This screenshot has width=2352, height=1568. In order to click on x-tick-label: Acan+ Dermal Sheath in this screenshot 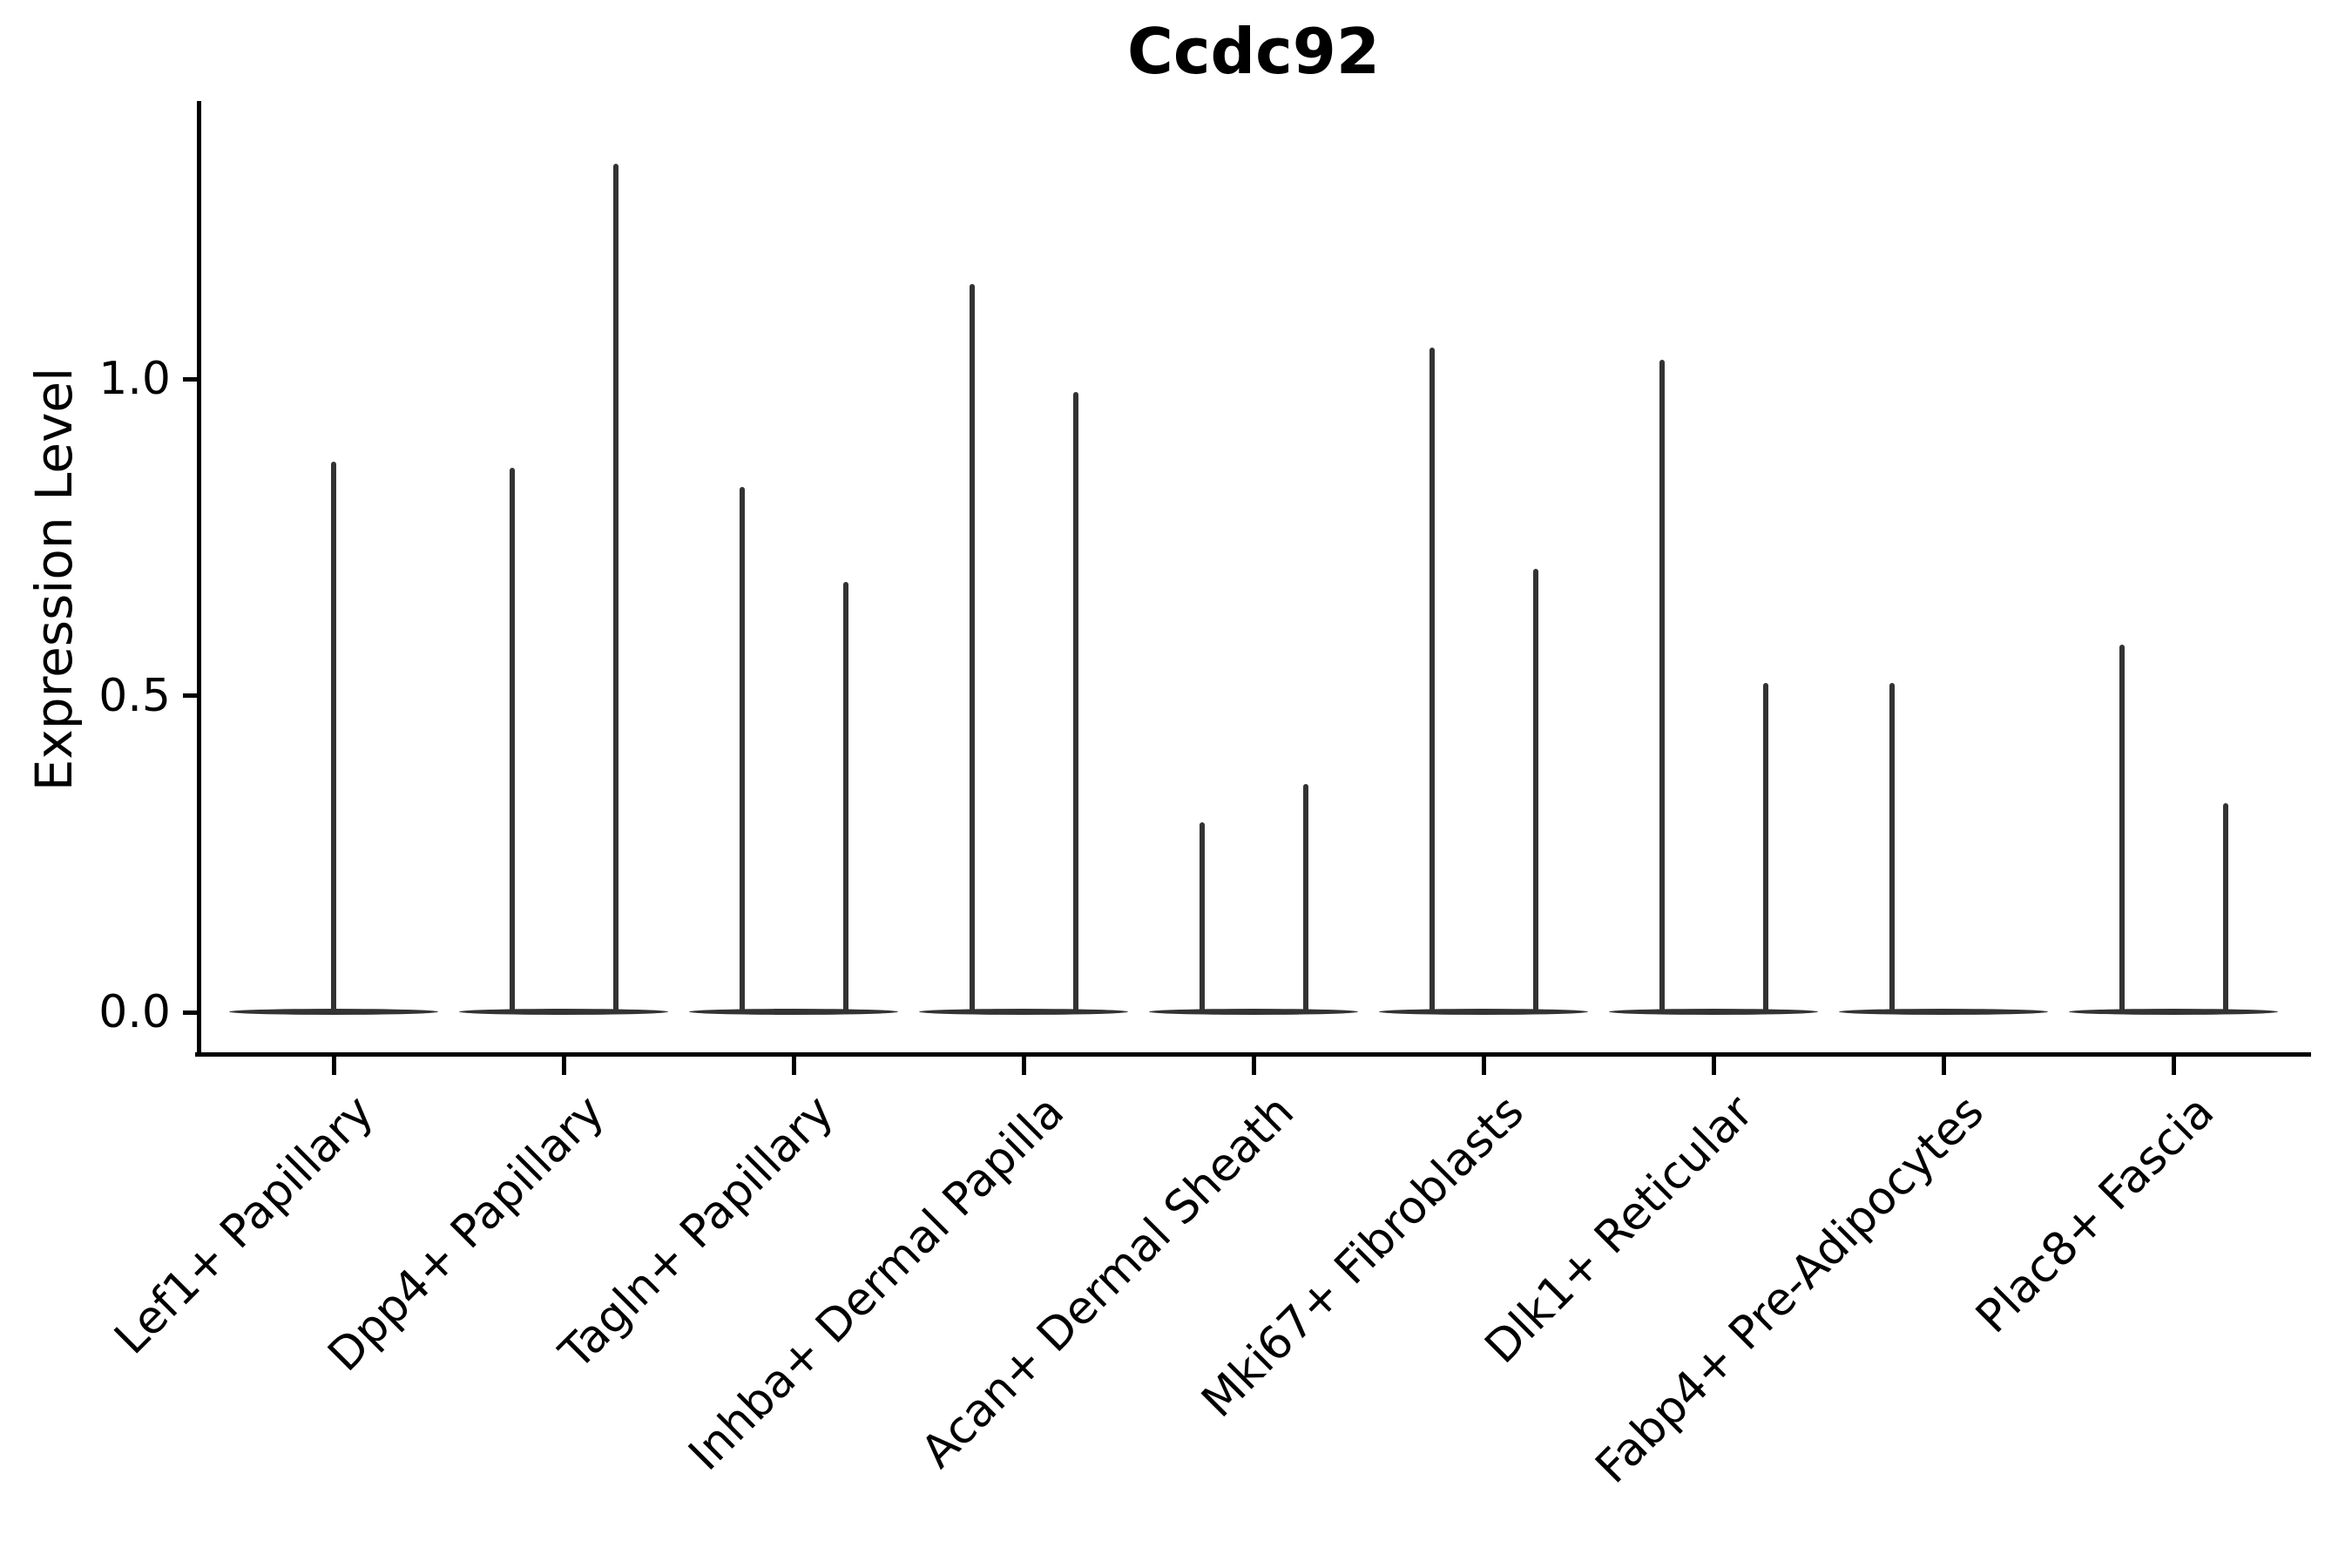, I will do `click(1107, 1281)`.